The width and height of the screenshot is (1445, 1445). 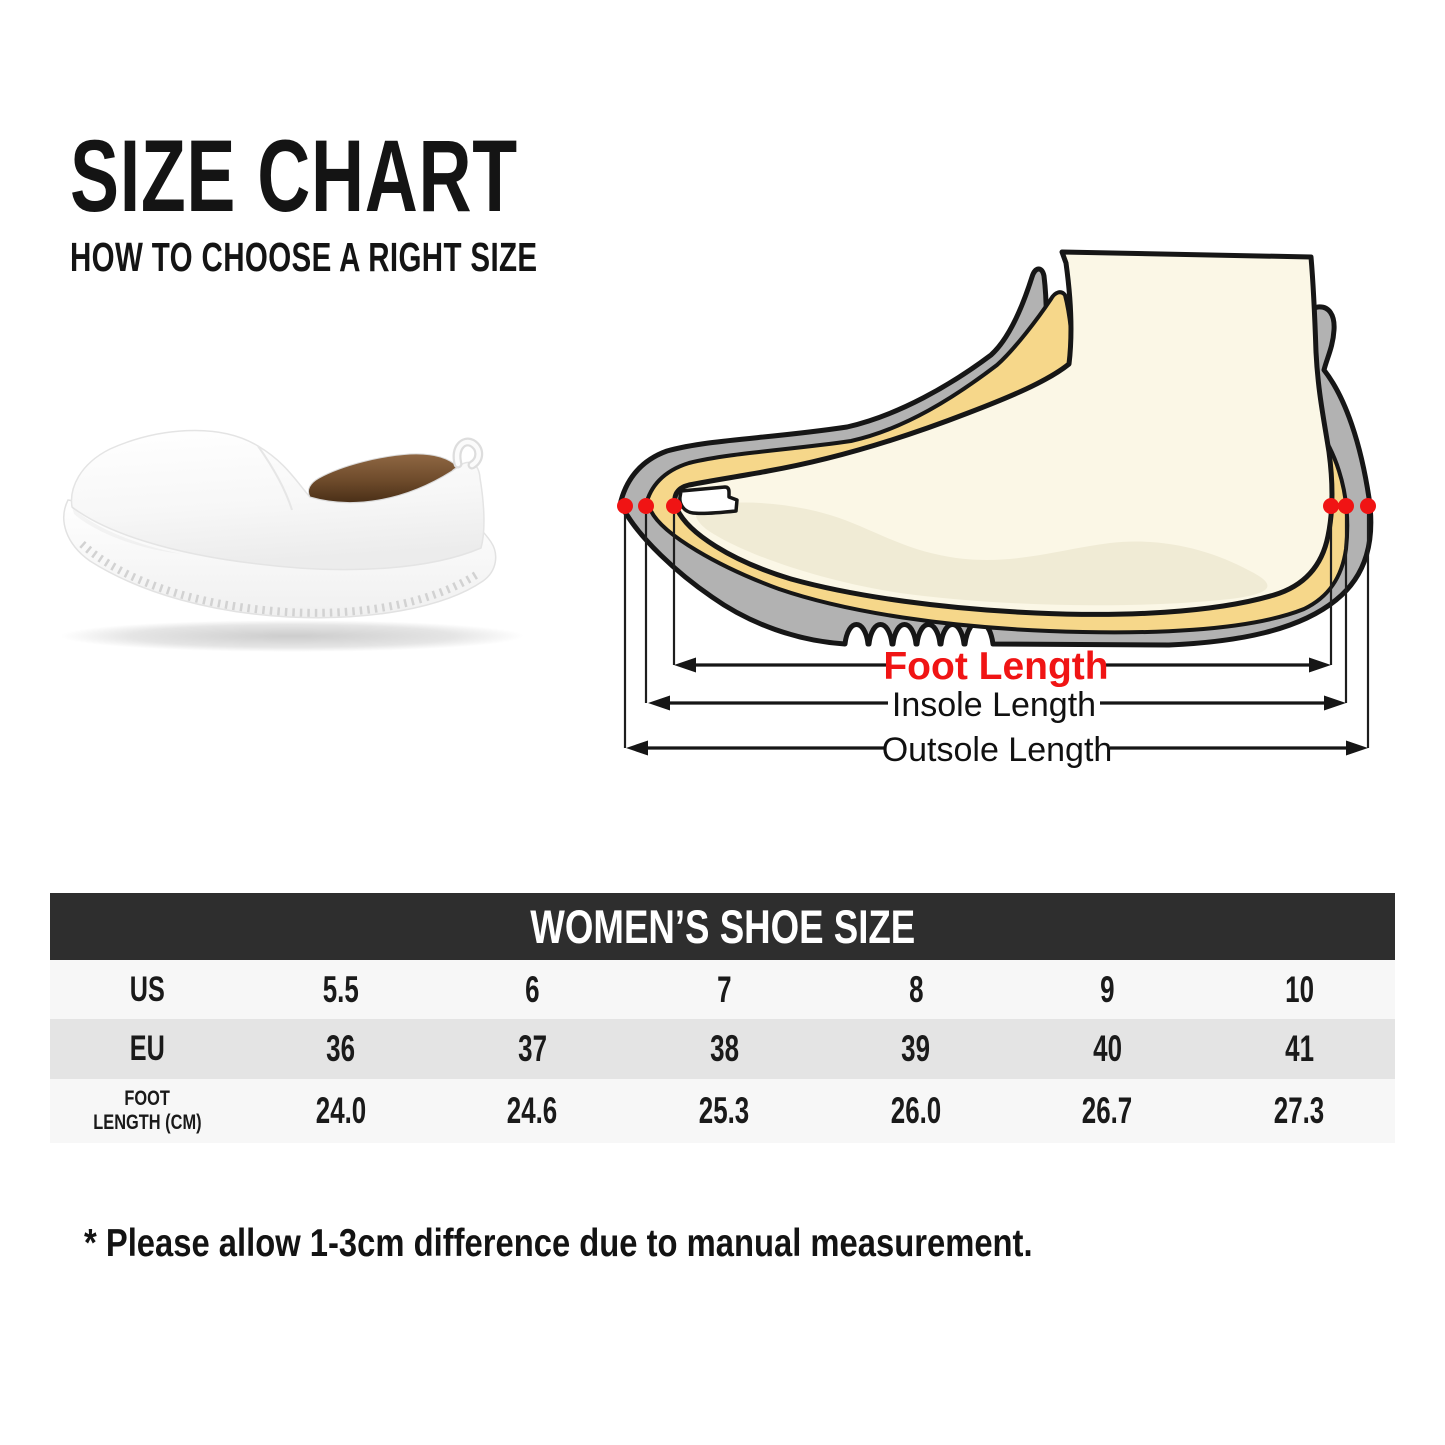 I want to click on cell-us-4: 8, so click(x=916, y=989).